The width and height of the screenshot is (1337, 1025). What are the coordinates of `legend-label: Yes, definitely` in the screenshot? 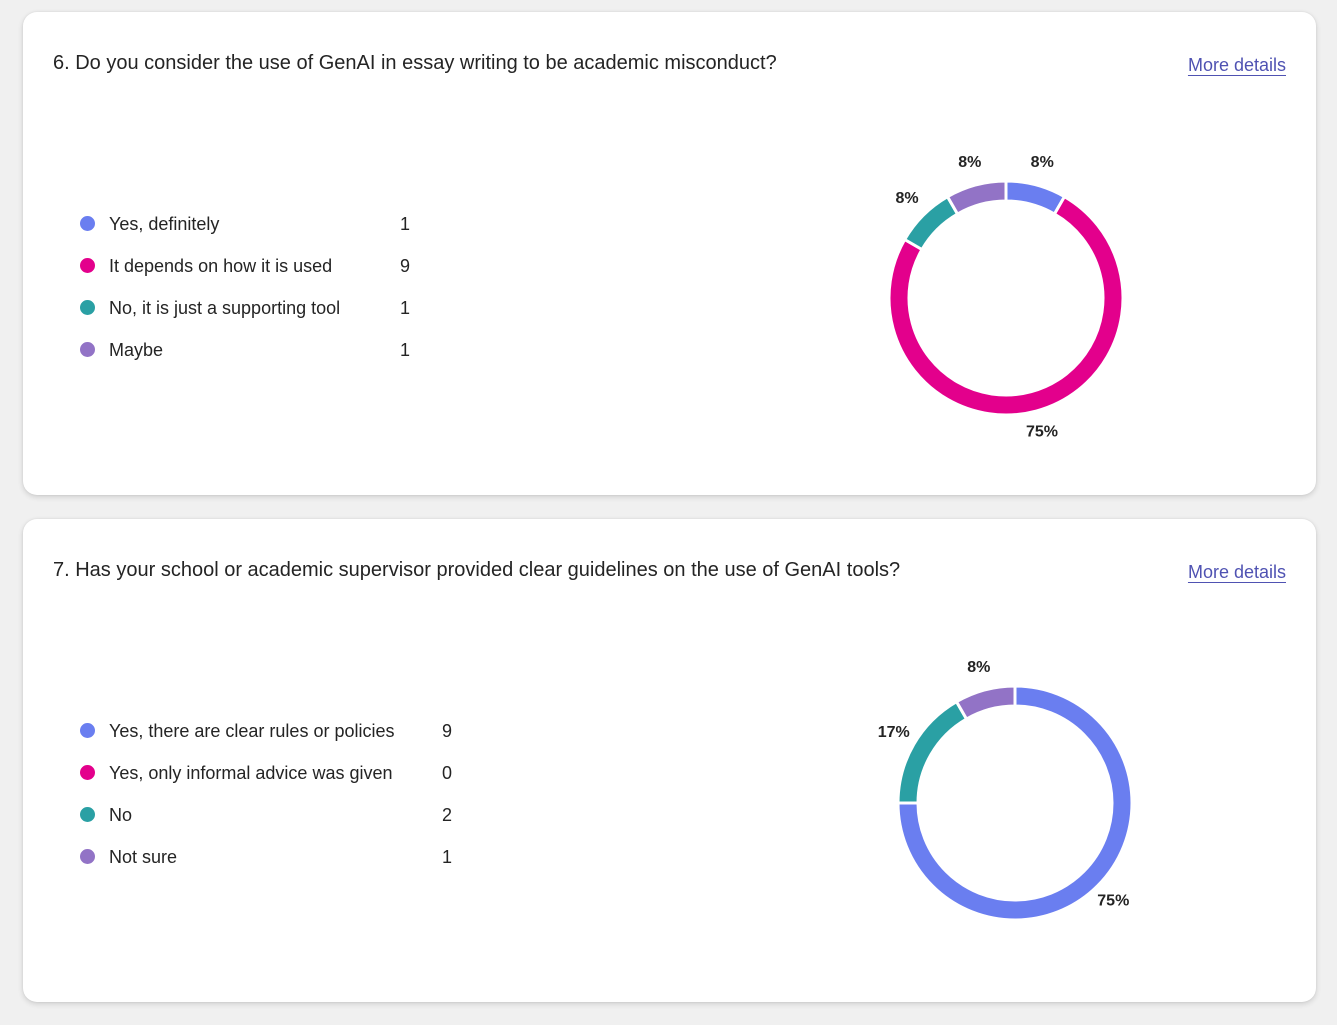 It's located at (164, 224).